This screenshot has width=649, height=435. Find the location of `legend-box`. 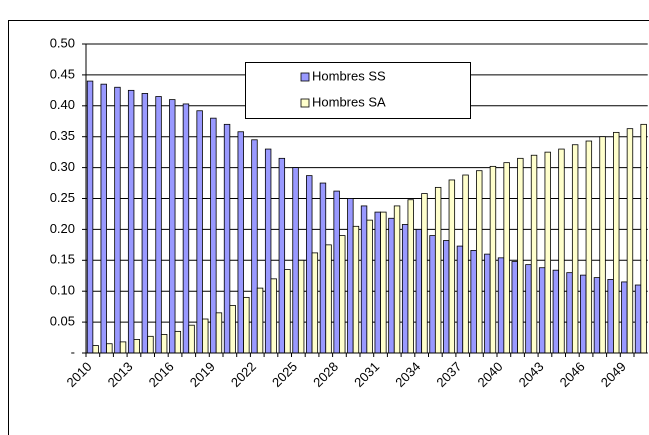

legend-box is located at coordinates (358, 90).